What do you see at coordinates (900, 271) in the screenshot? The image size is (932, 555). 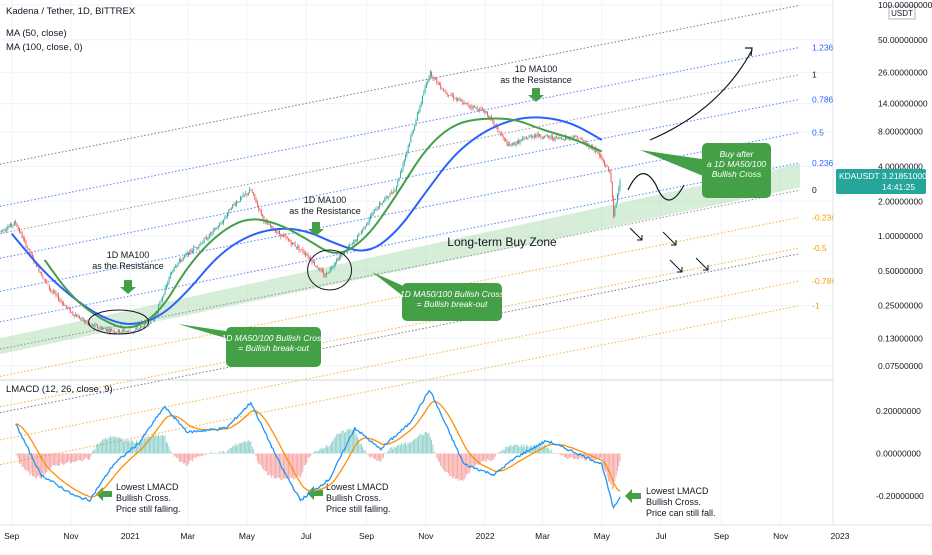 I see `price-tick-label: 0.50000000` at bounding box center [900, 271].